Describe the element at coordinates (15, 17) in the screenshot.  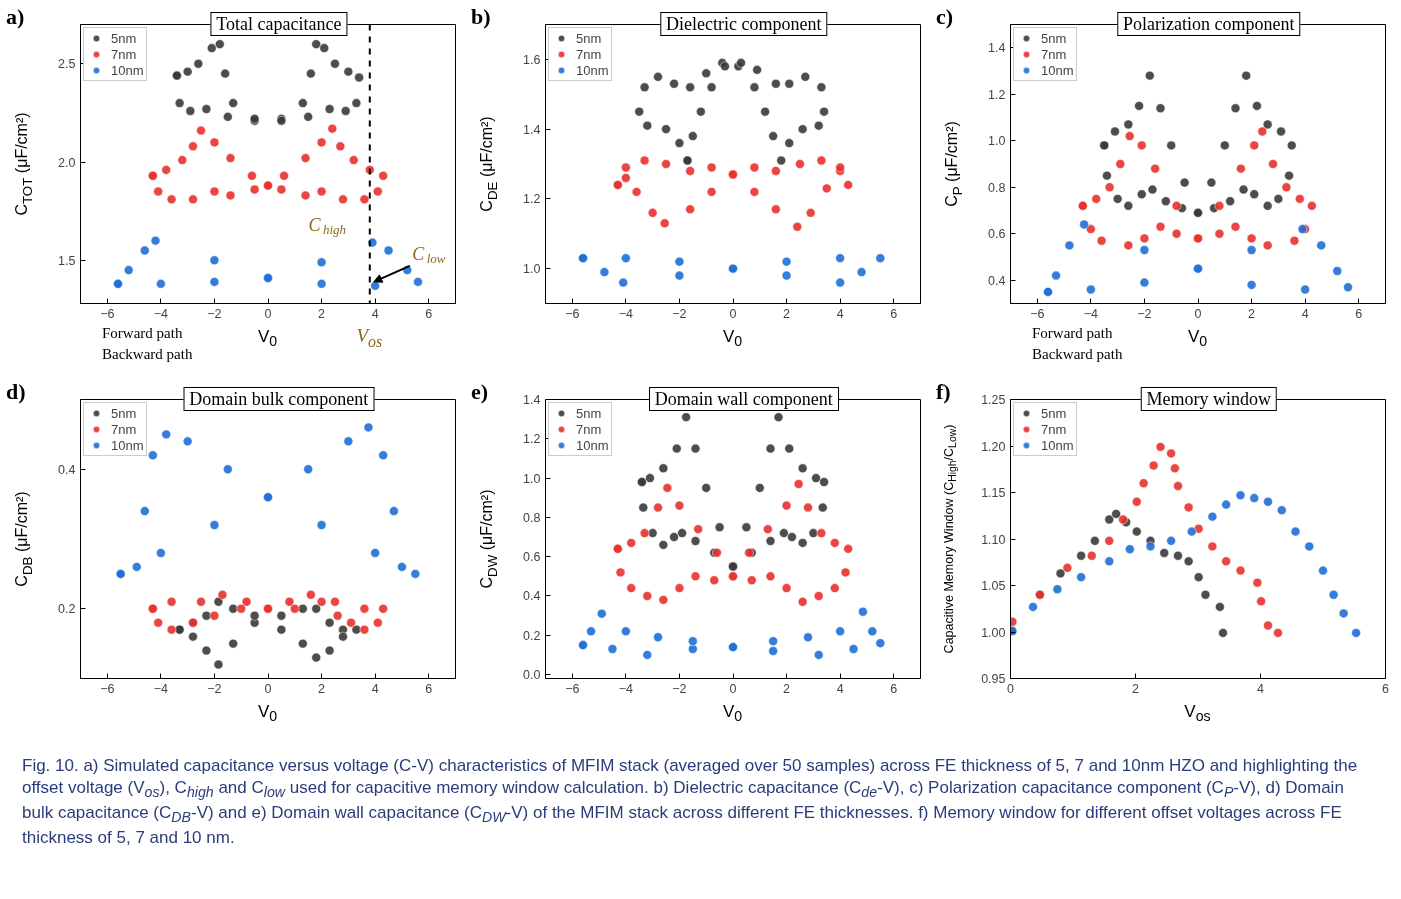
I see `text: a)` at that location.